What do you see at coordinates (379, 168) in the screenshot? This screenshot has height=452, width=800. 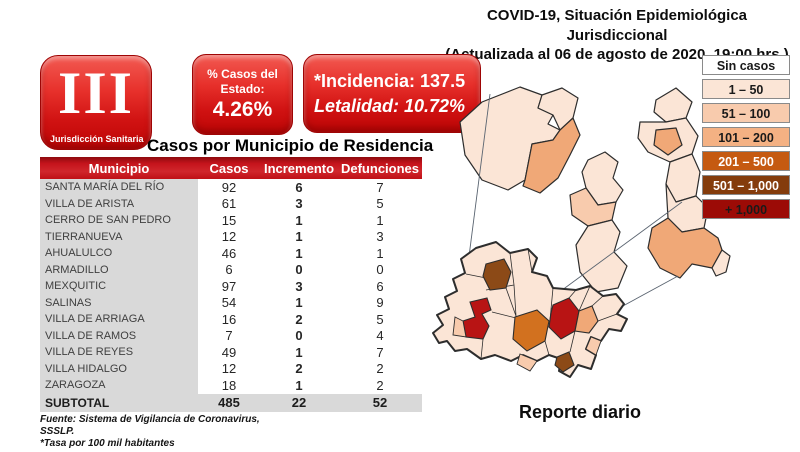 I see `column-header-defunciones: Defunciones` at bounding box center [379, 168].